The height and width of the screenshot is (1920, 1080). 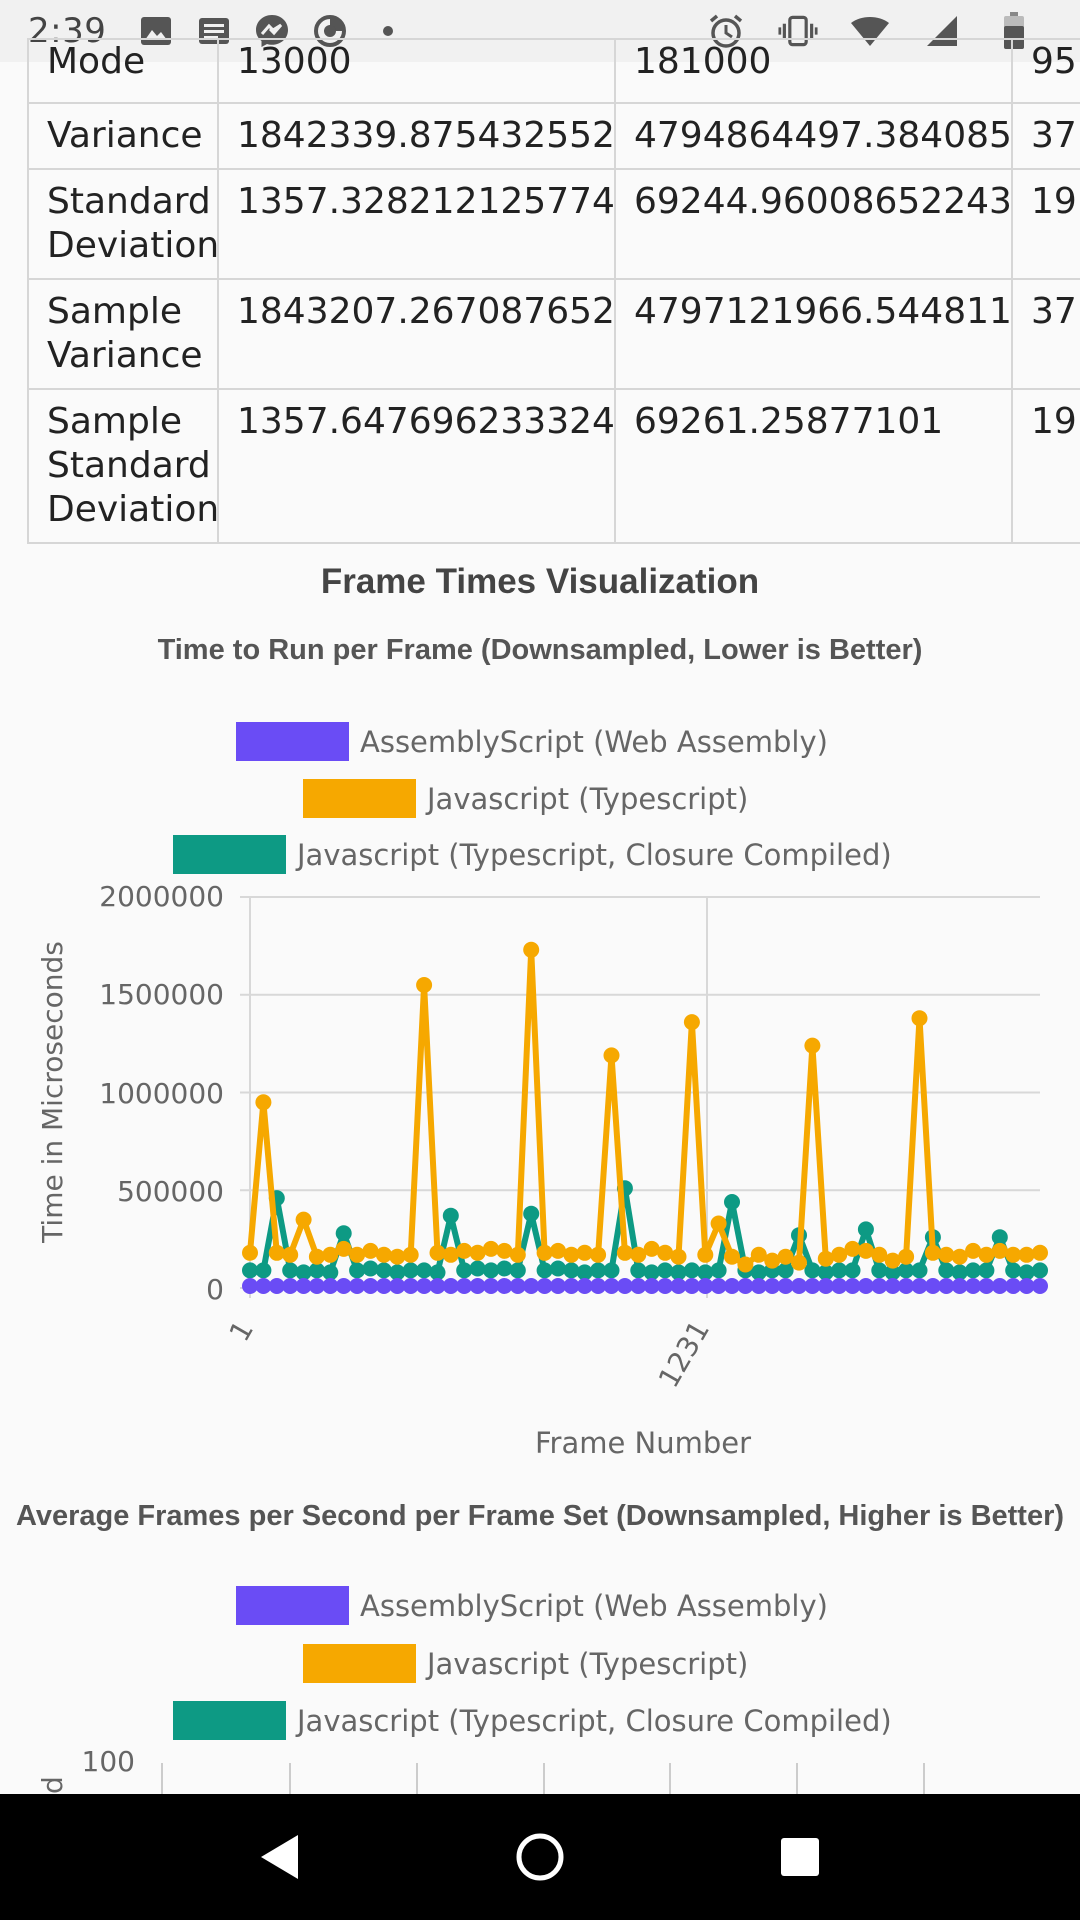 What do you see at coordinates (540, 1857) in the screenshot?
I see `home-button` at bounding box center [540, 1857].